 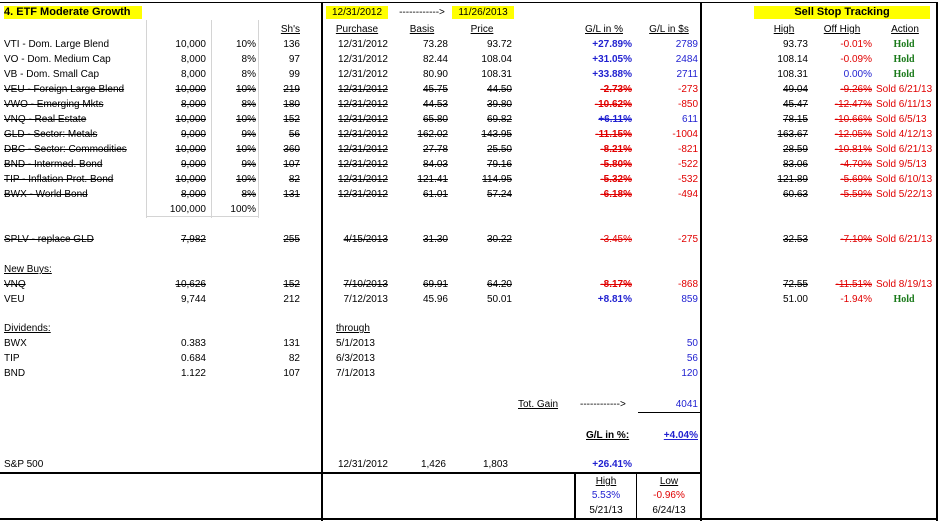 What do you see at coordinates (613, 104) in the screenshot?
I see `holding-gl-pct: -10.62%` at bounding box center [613, 104].